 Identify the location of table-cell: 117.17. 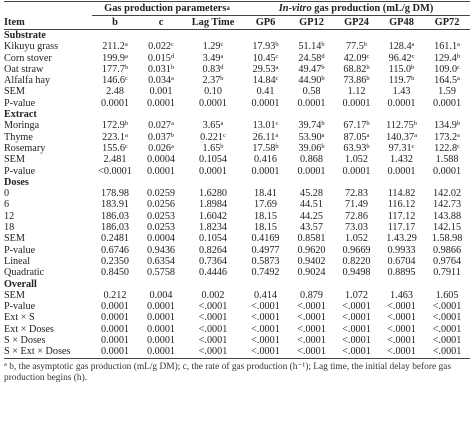
(401, 227).